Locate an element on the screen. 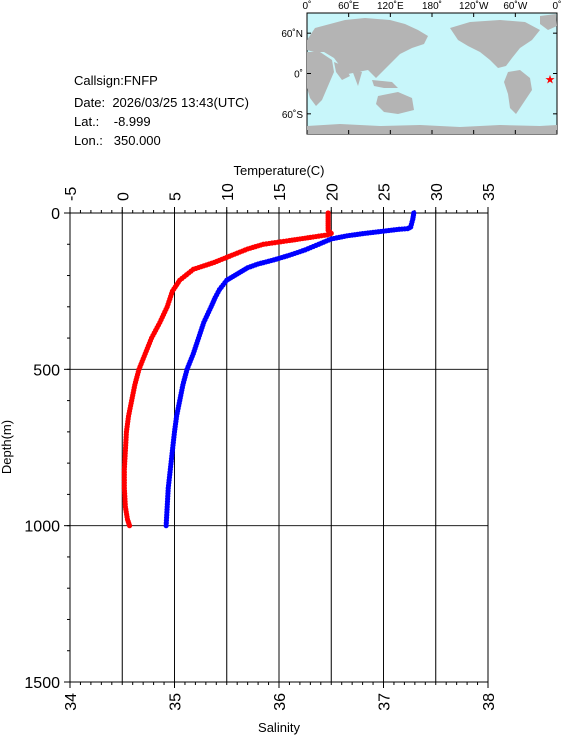 This screenshot has width=564, height=736. temperature-tick-label: 15 is located at coordinates (280, 192).